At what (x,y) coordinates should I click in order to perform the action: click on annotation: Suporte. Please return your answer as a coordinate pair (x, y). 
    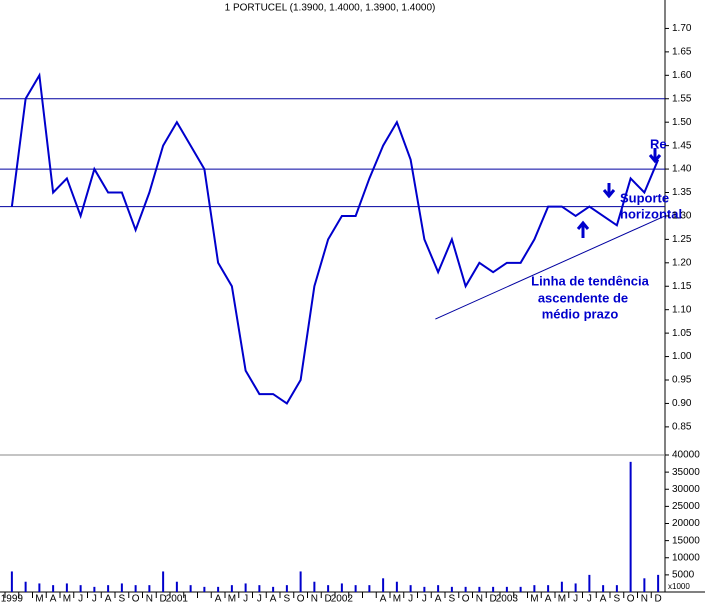
    Looking at the image, I should click on (644, 197).